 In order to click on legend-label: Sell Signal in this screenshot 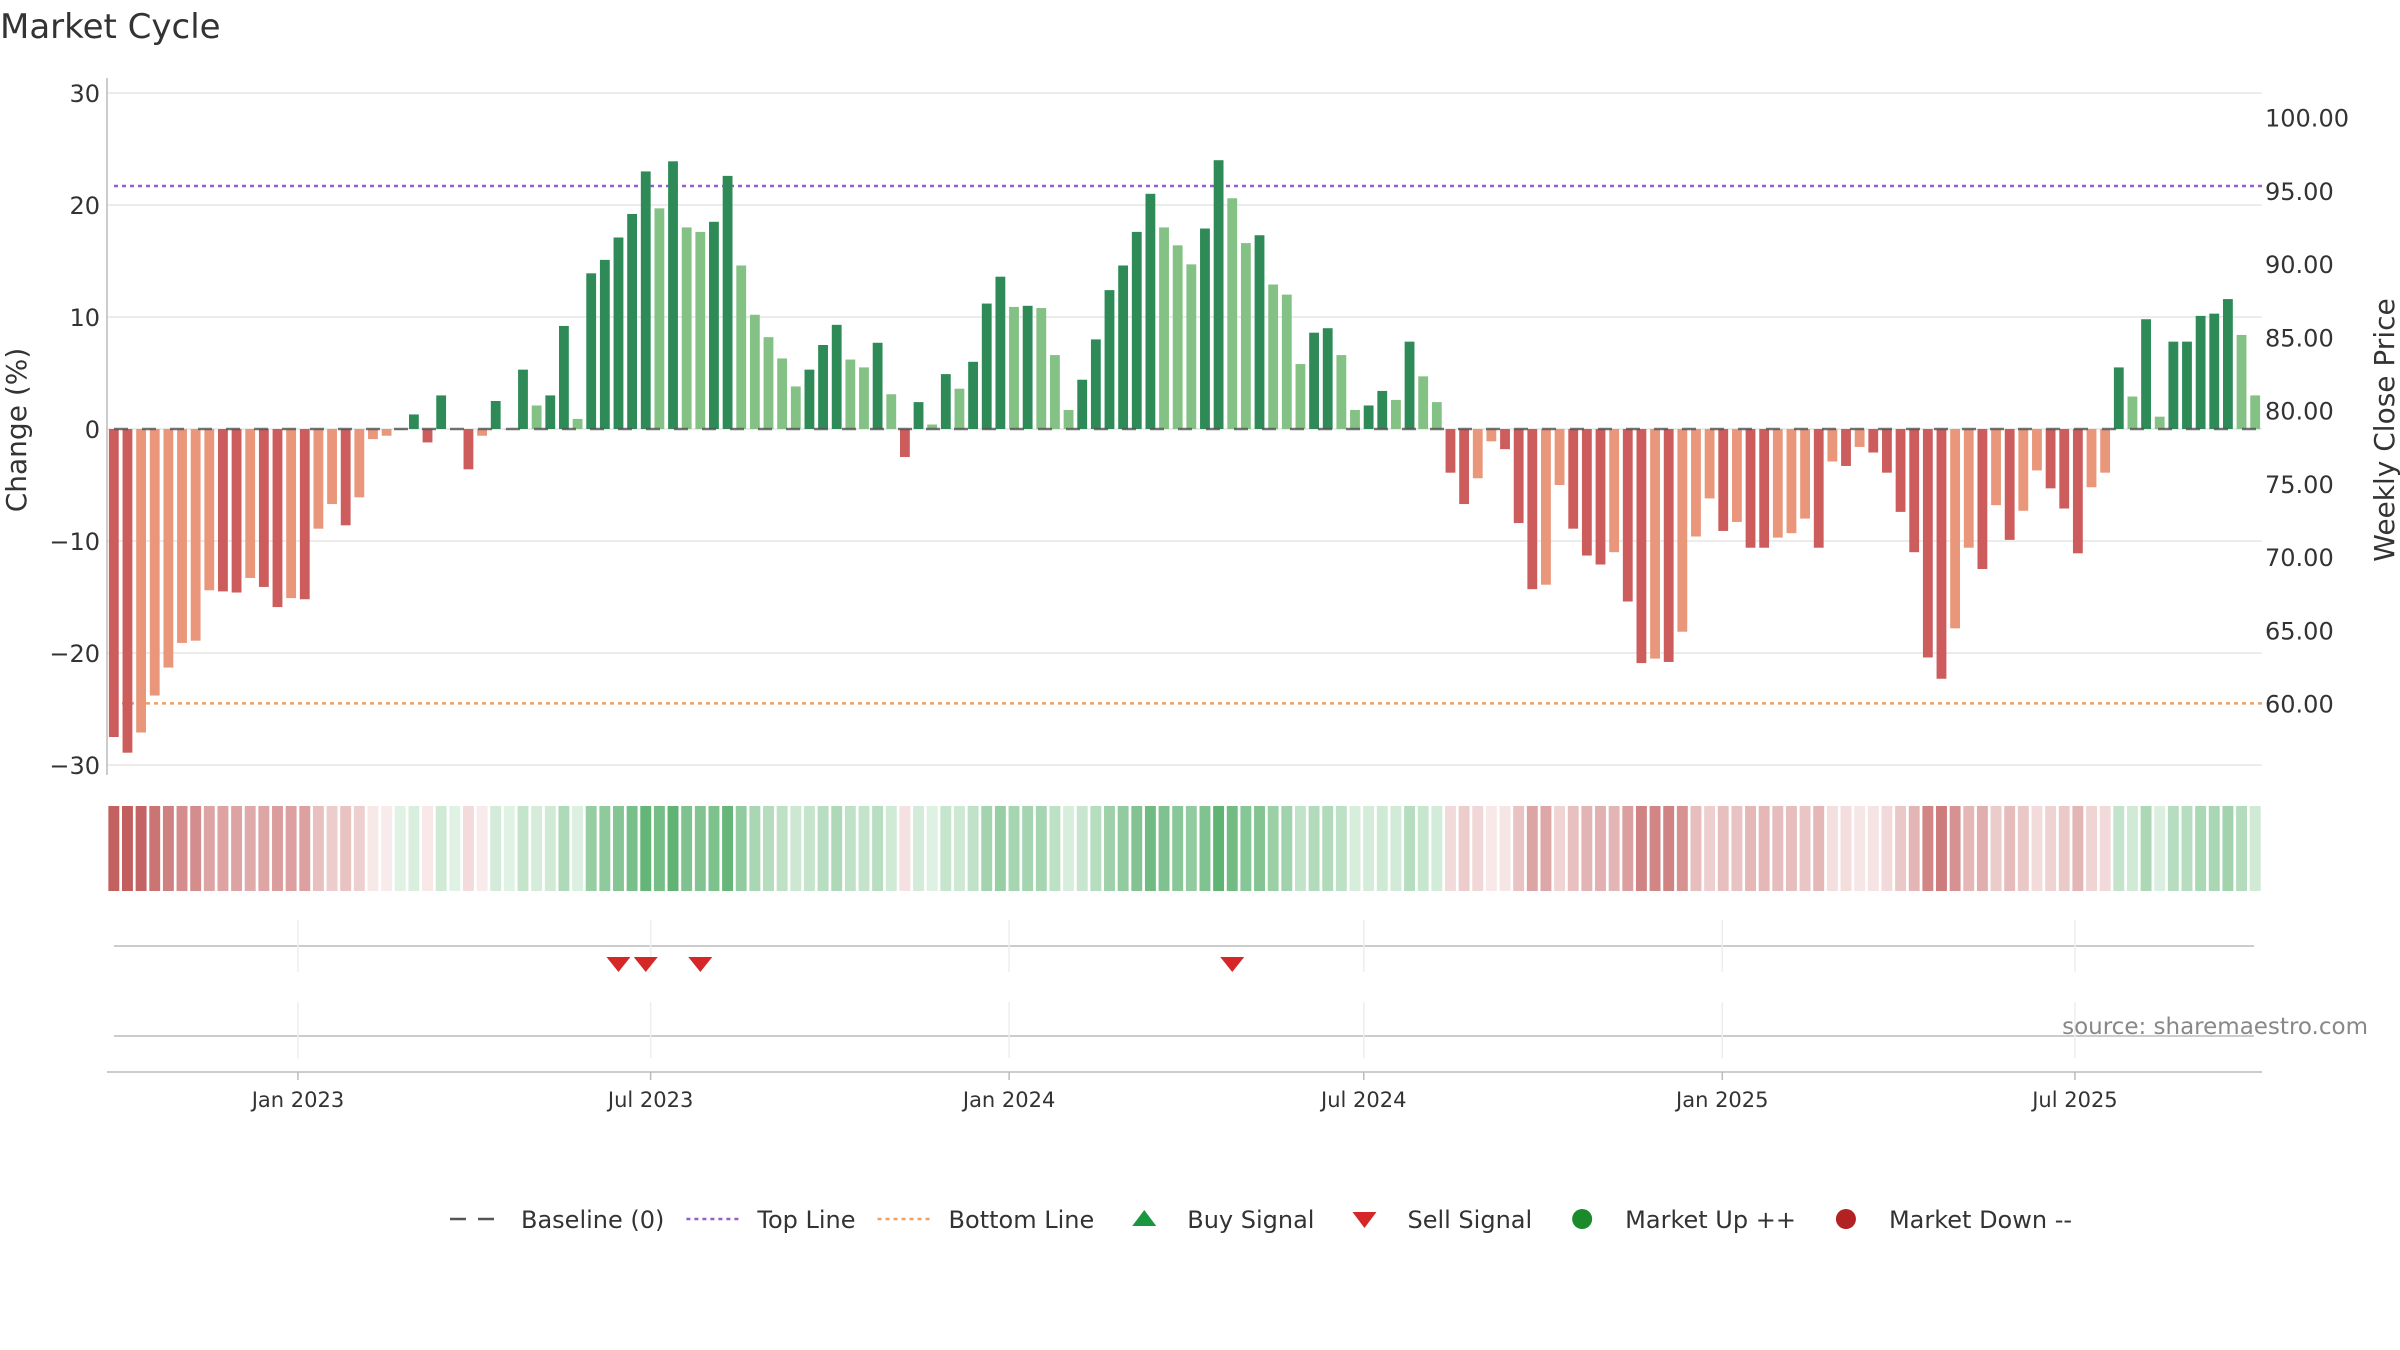, I will do `click(1469, 1220)`.